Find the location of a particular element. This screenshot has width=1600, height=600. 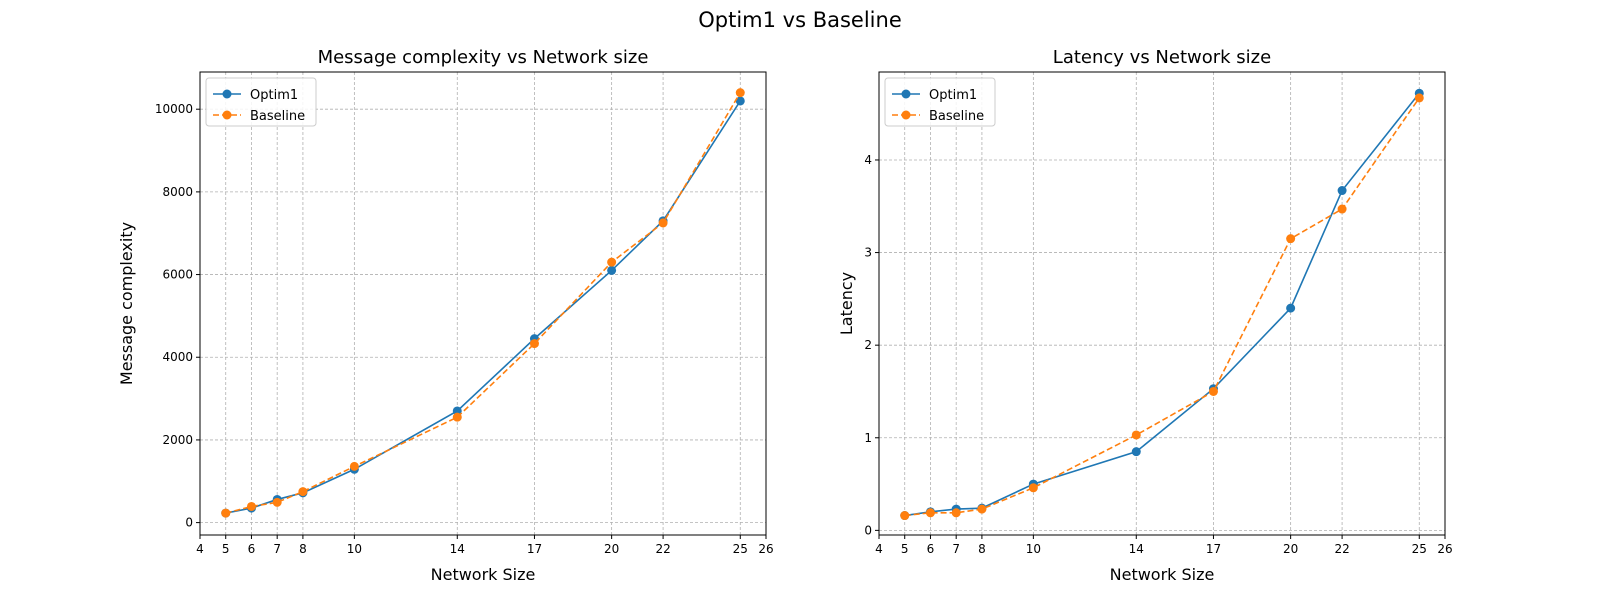

latency-legend-baseline-marker is located at coordinates (906, 115).